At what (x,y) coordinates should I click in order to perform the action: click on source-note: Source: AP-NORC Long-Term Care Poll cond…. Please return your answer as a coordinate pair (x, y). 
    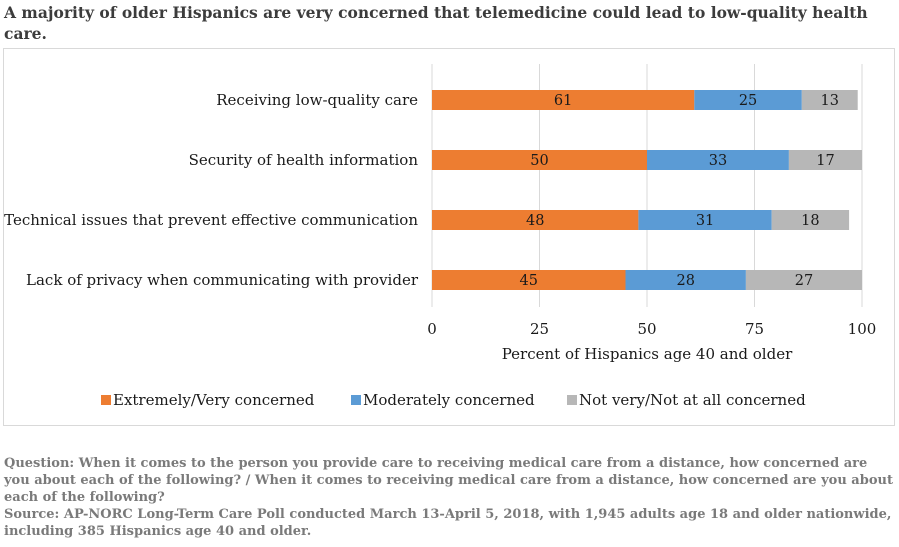
    Looking at the image, I should click on (448, 523).